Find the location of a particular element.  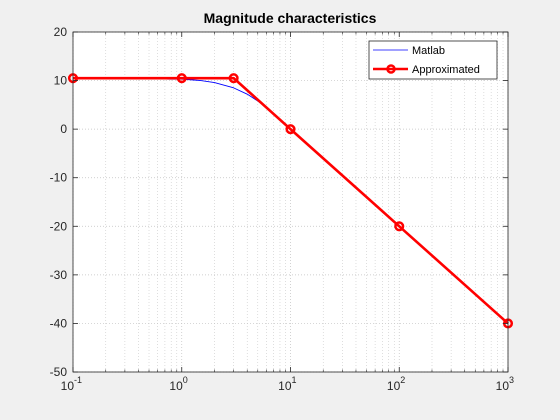

x-tick-label-exponent: 3 is located at coordinates (511, 380).